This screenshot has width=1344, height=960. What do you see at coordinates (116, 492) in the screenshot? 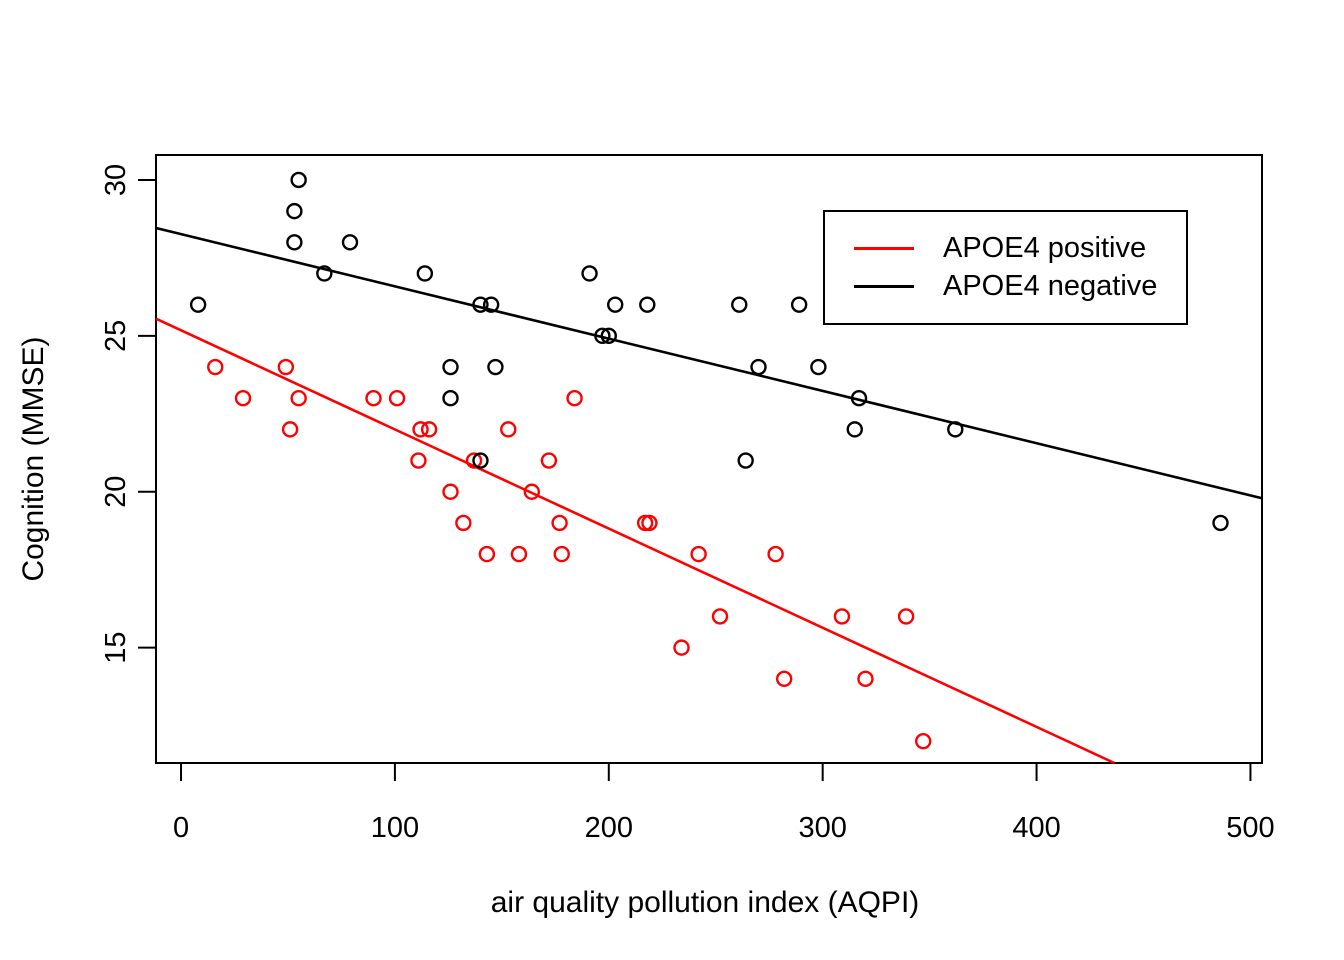
I see `y-tick-label: 20` at bounding box center [116, 492].